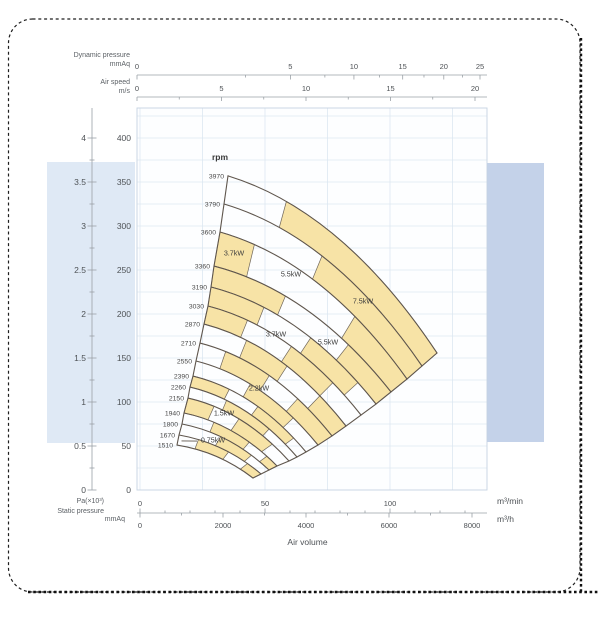 Image resolution: width=600 pixels, height=618 pixels. I want to click on m3h-tick-label: 6000, so click(389, 525).